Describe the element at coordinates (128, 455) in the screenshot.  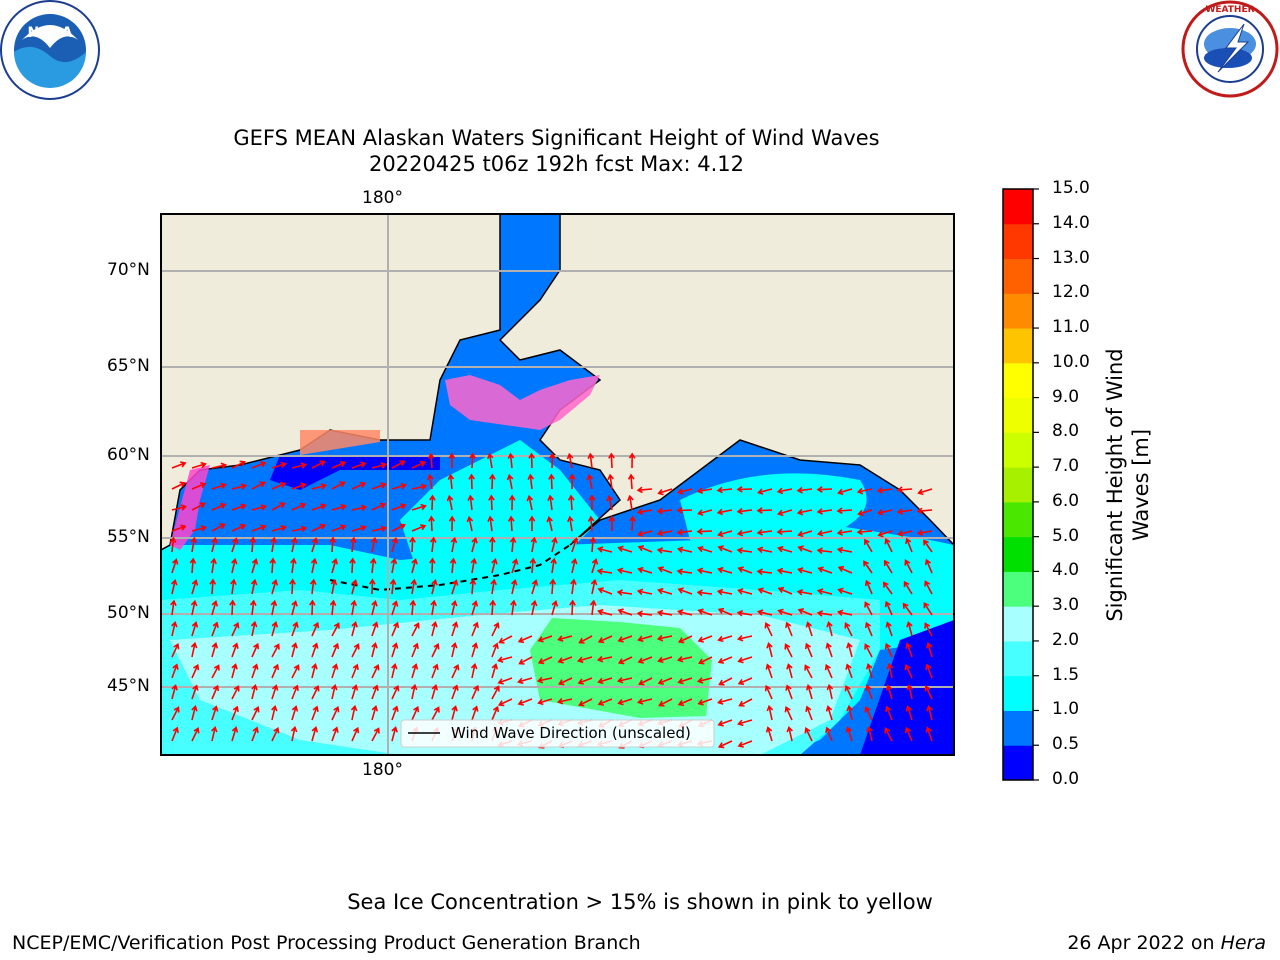
I see `lat-label-60n: 60°N` at that location.